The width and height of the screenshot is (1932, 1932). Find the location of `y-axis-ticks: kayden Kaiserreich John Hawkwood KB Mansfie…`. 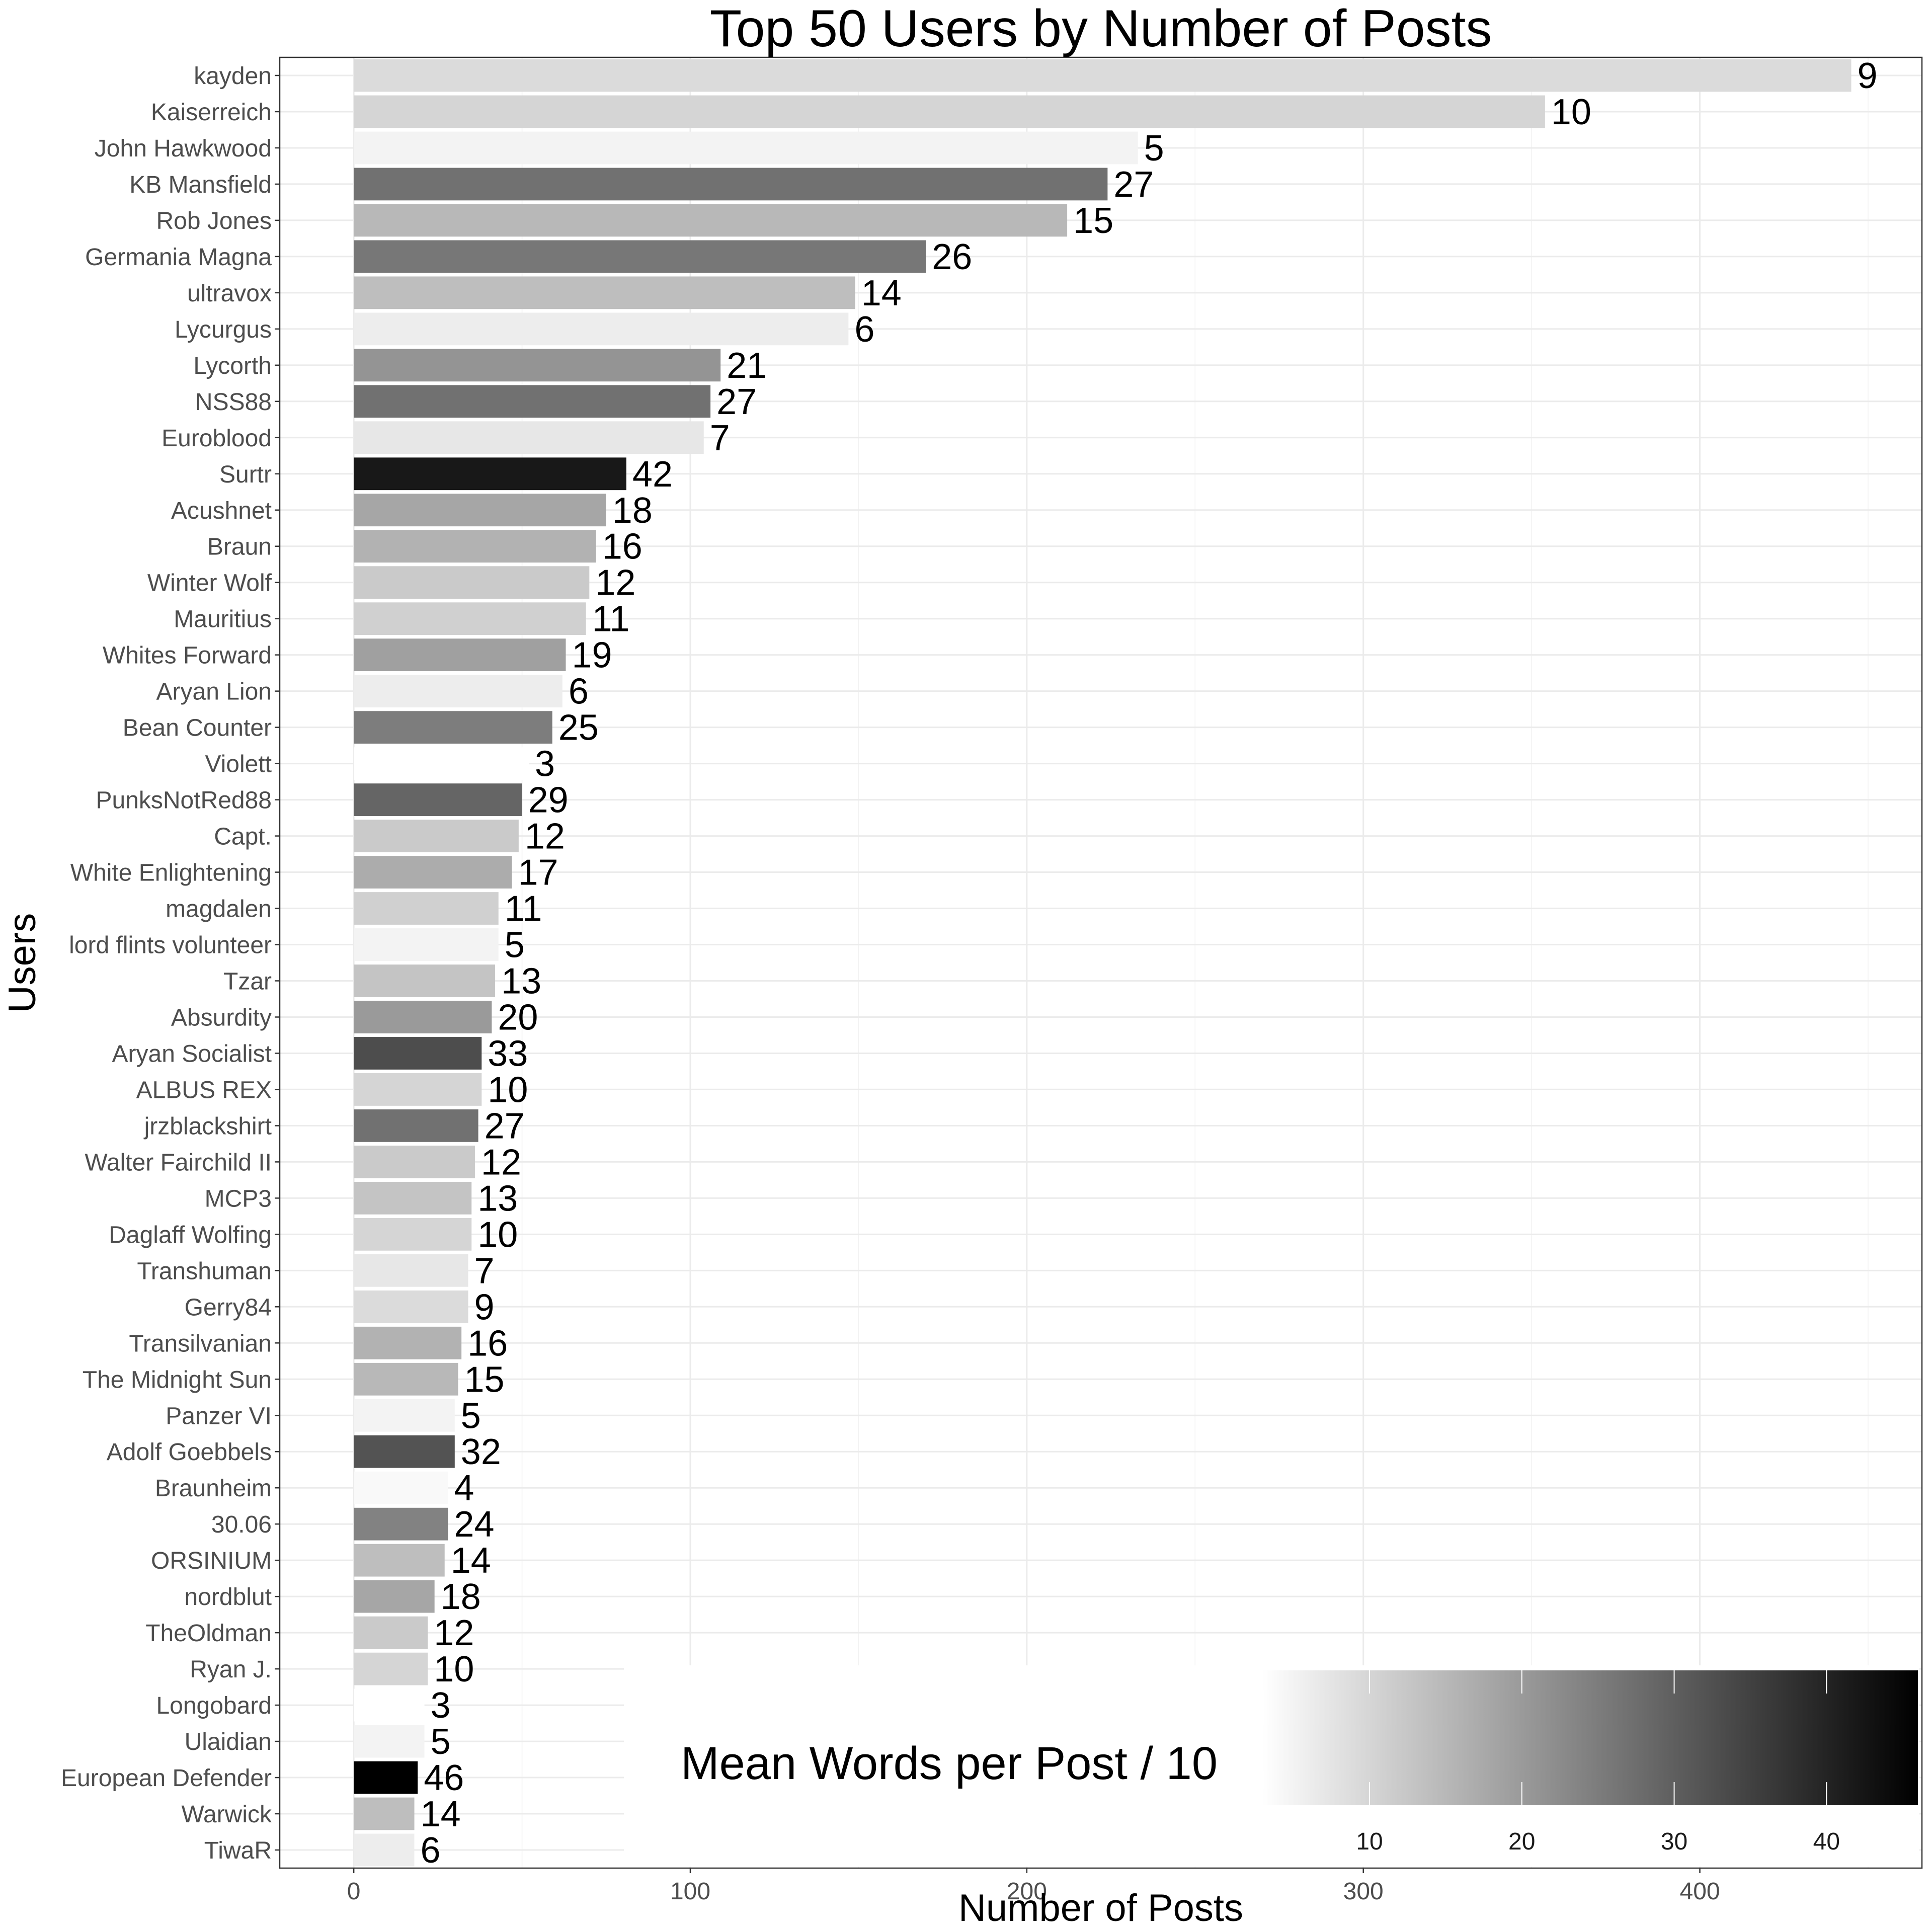

y-axis-ticks: kayden Kaiserreich John Hawkwood KB Mansfie… is located at coordinates (170, 964).